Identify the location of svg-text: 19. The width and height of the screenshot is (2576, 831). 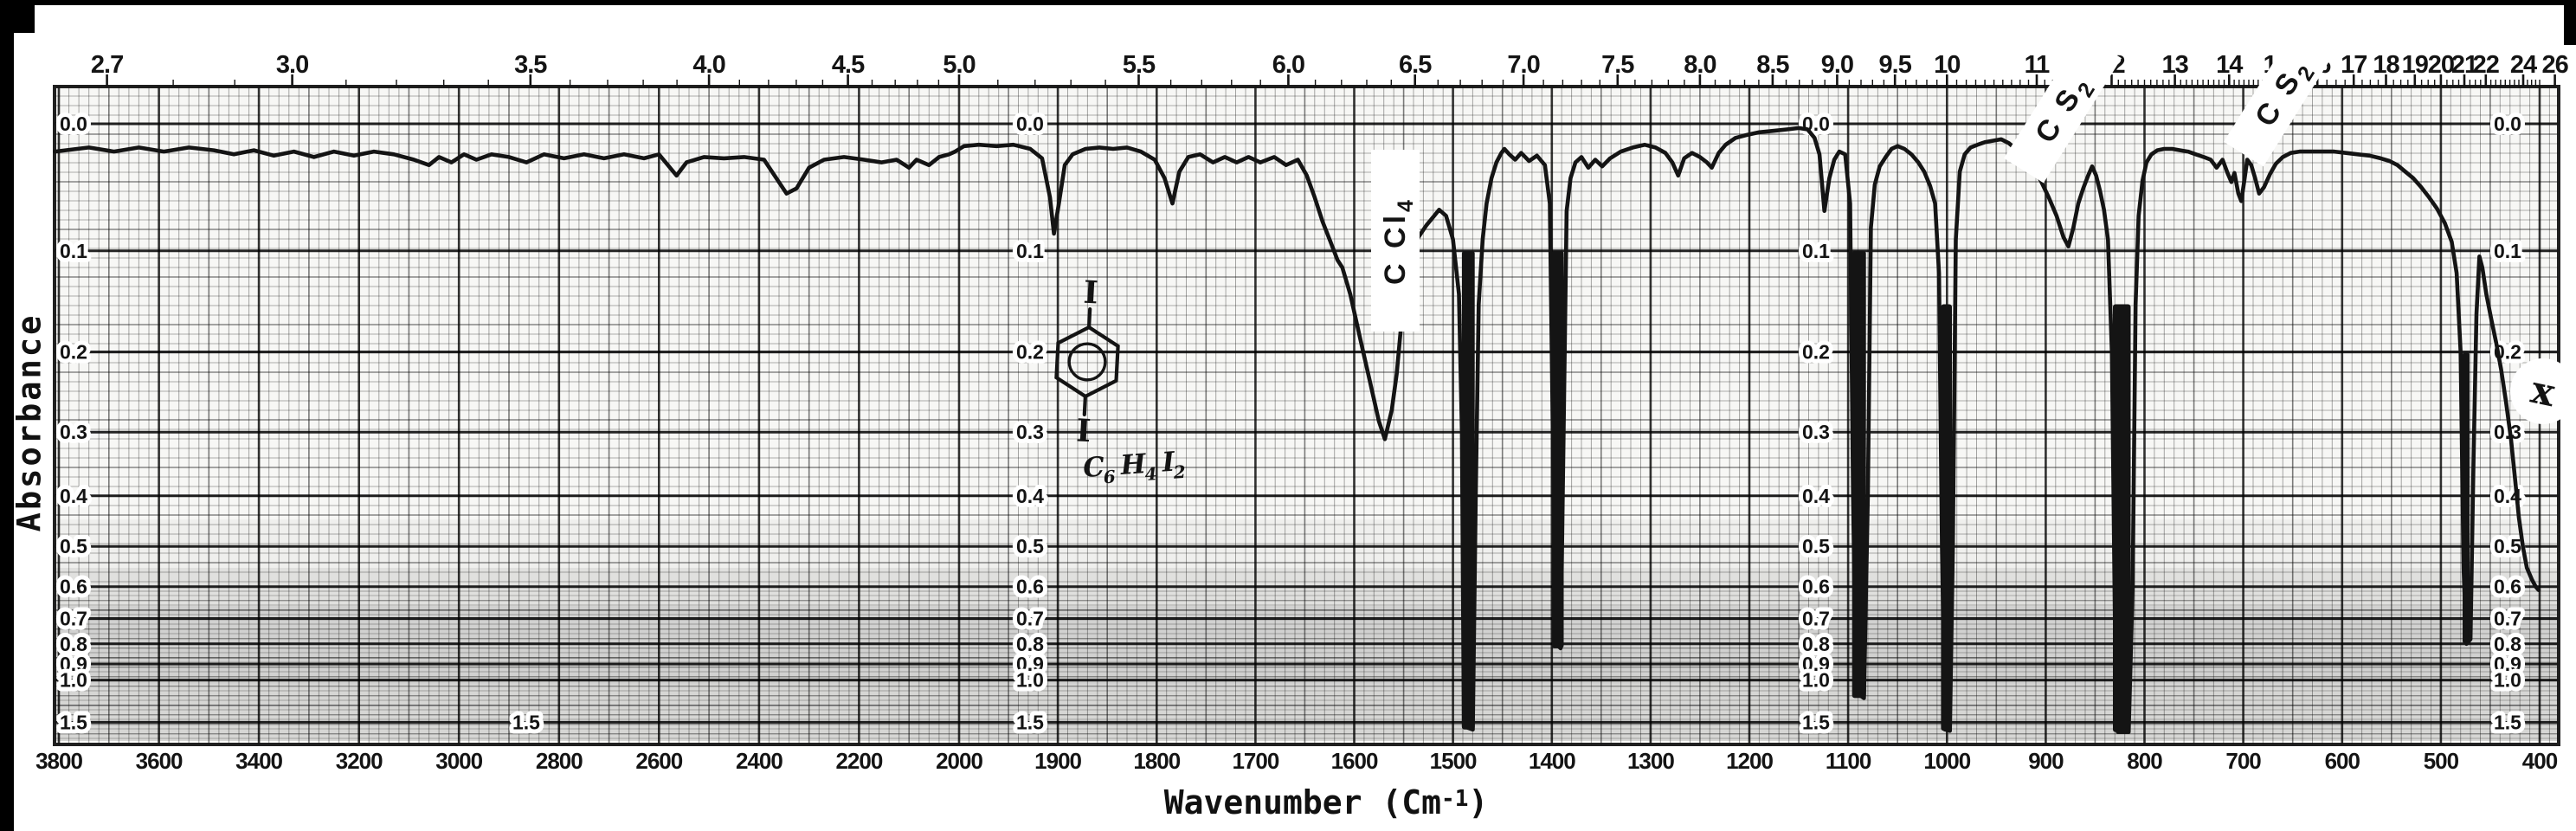
(2415, 65).